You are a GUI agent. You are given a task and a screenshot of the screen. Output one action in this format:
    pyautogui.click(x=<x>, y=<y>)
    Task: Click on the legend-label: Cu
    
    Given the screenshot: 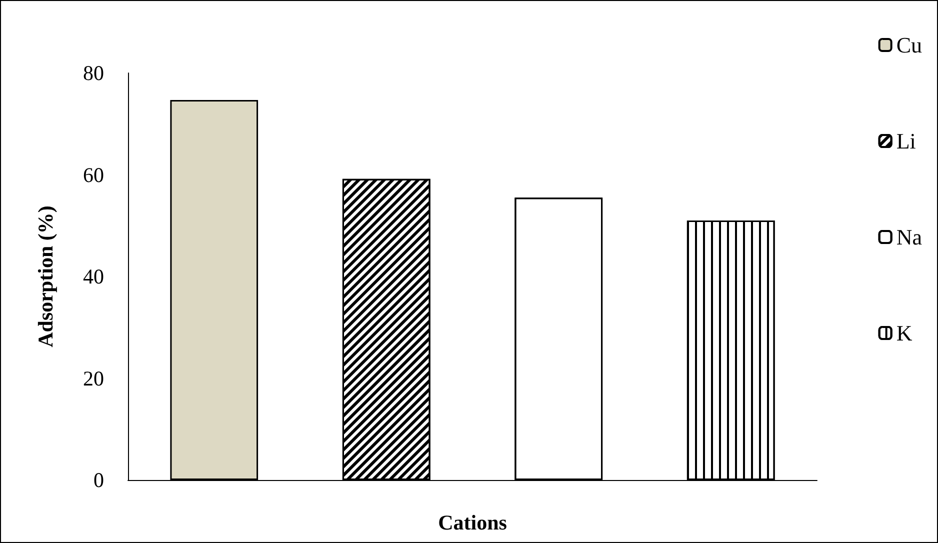 What is the action you would take?
    pyautogui.click(x=909, y=45)
    